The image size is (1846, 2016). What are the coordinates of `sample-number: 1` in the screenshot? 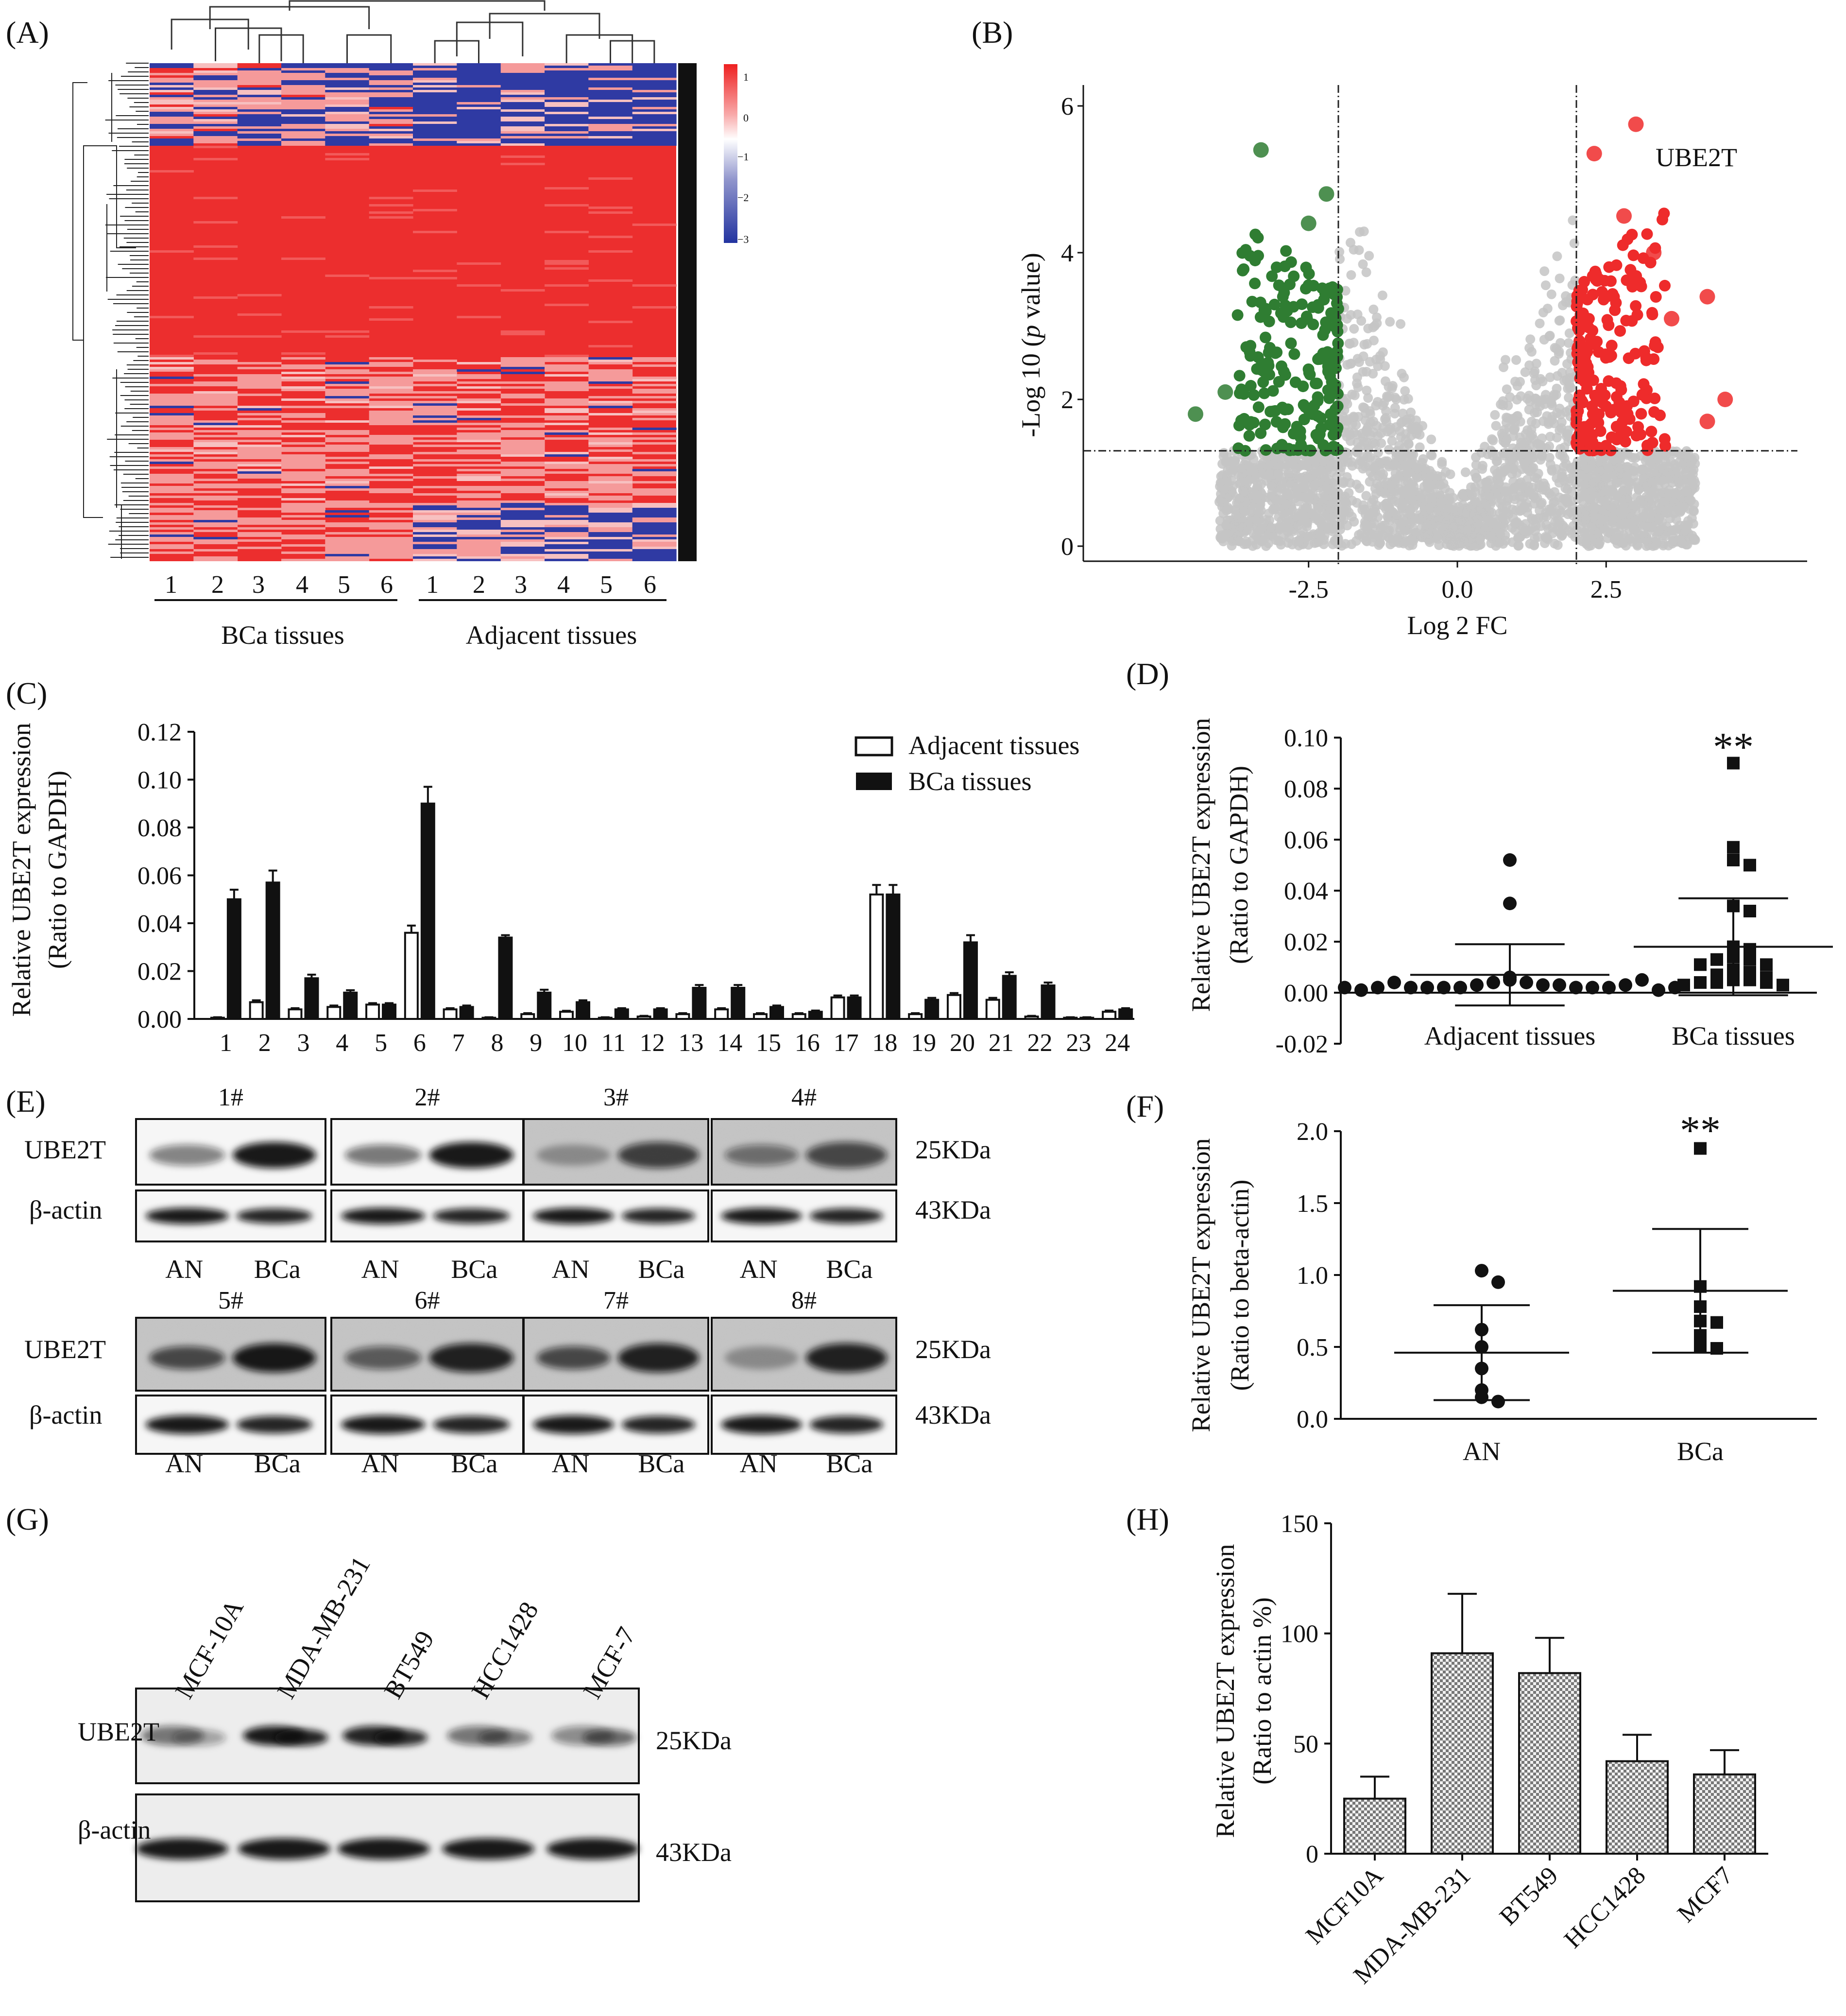 It's located at (433, 585).